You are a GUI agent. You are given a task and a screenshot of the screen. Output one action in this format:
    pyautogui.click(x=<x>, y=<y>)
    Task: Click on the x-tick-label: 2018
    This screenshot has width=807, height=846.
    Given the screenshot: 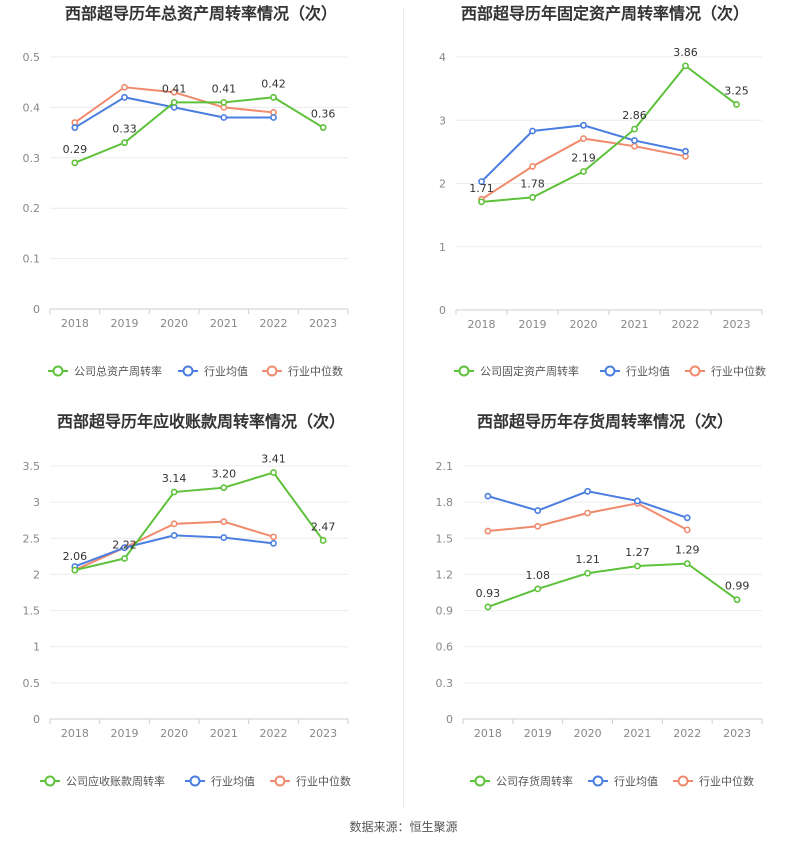 What is the action you would take?
    pyautogui.click(x=482, y=324)
    